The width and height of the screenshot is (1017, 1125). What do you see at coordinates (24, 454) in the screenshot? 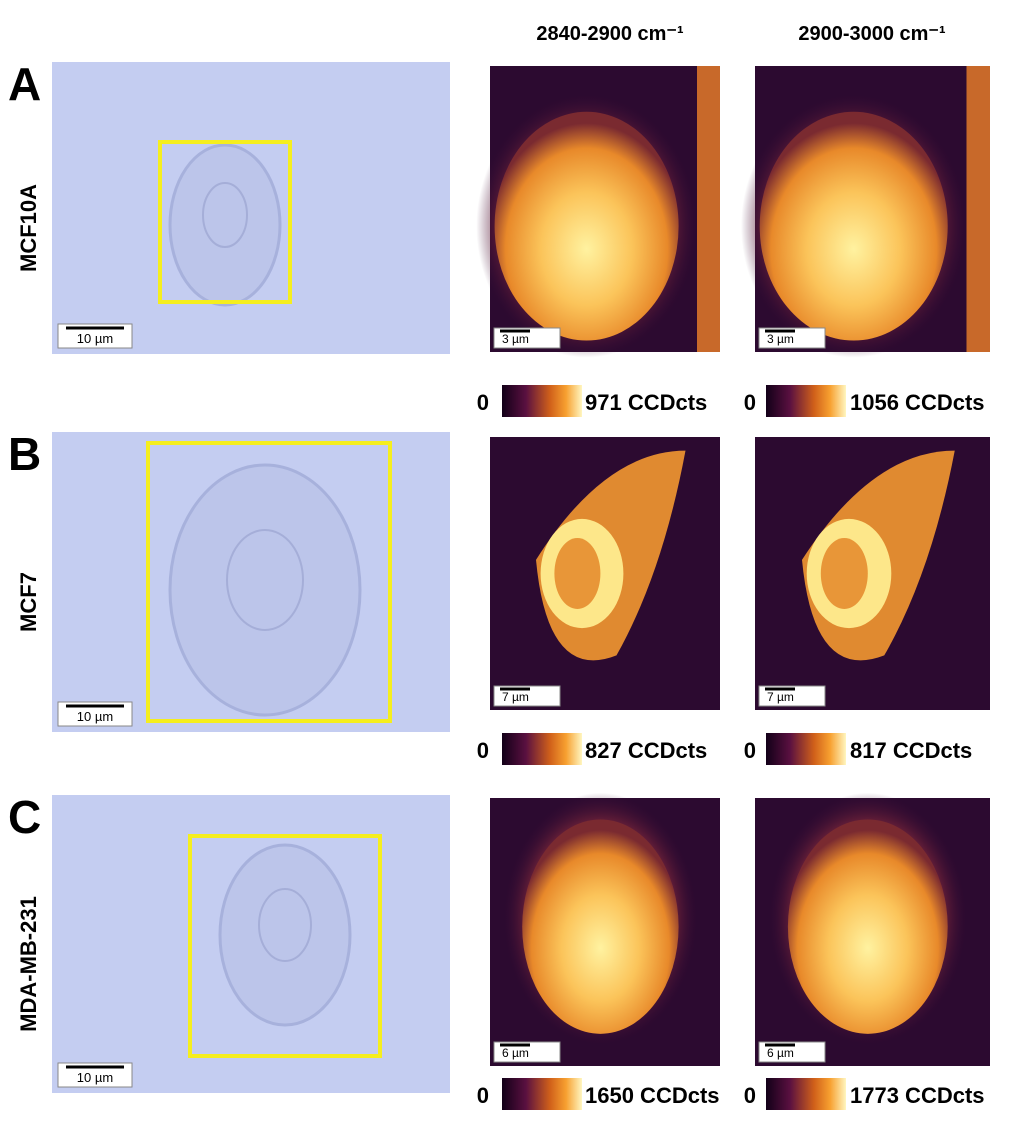
I see `panel-letter: B` at bounding box center [24, 454].